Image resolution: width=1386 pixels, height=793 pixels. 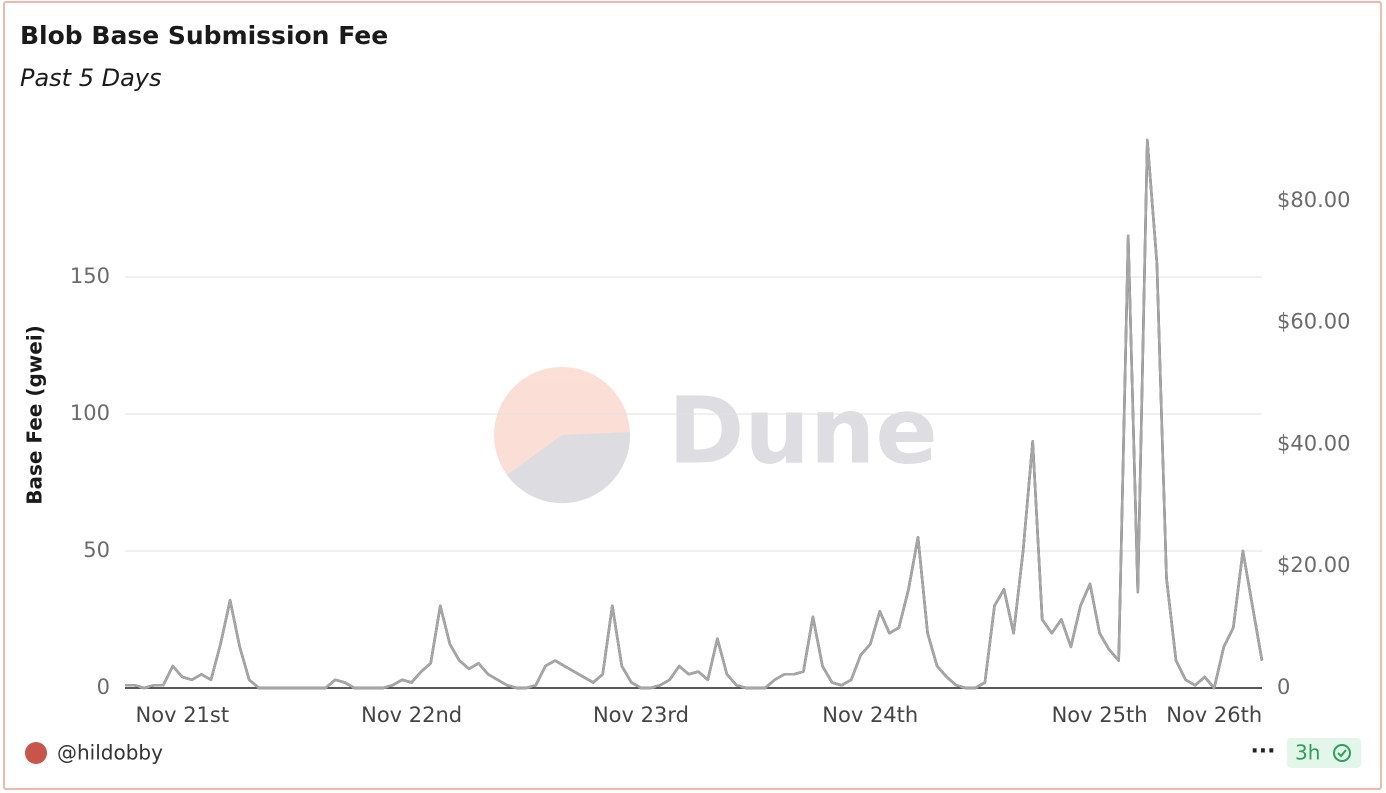 I want to click on y2-tick-label: $80.00, so click(x=1313, y=200).